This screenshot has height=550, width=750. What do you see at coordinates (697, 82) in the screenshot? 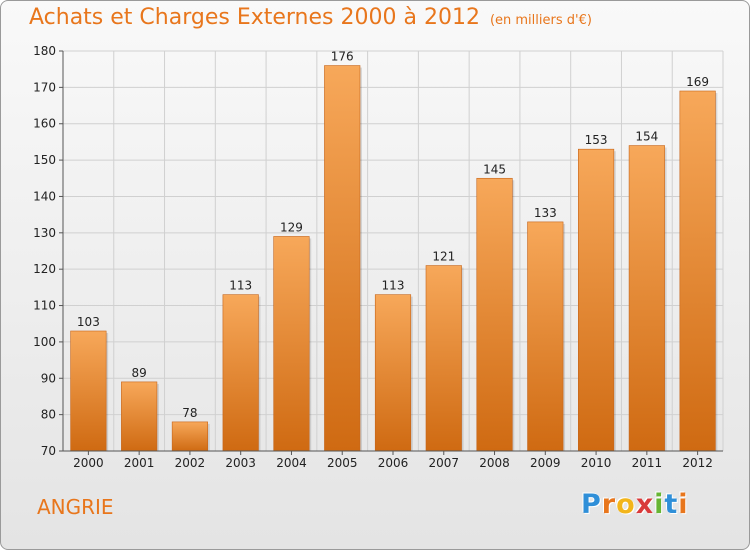
I see `bar-value-label: 169` at bounding box center [697, 82].